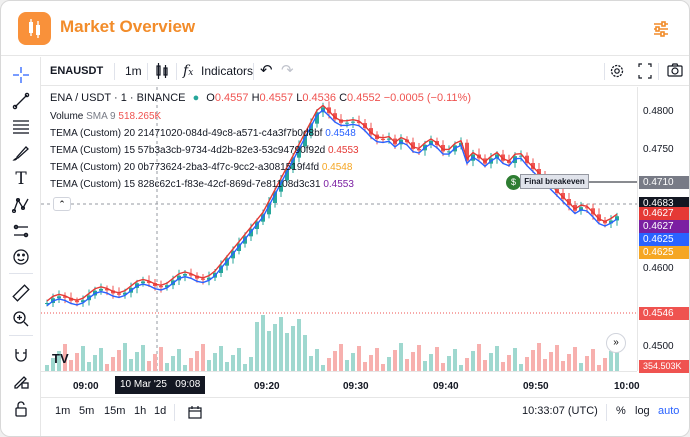 The image size is (690, 437). I want to click on price-tick: 0.4500, so click(658, 346).